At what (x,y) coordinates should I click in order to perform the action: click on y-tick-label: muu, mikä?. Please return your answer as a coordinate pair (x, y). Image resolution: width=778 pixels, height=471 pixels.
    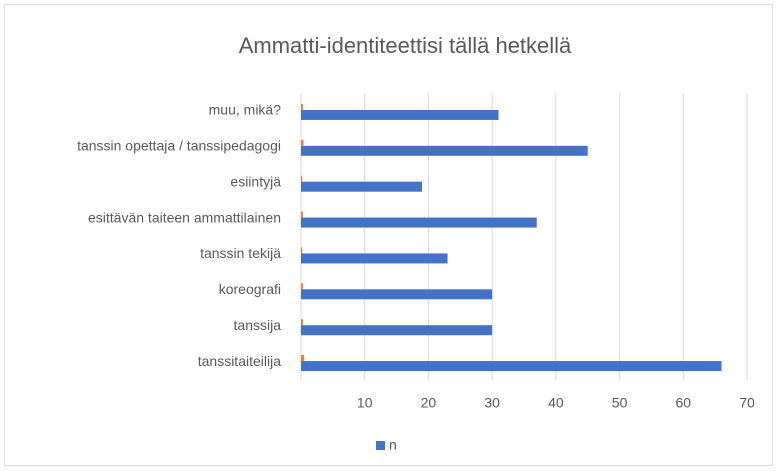
    Looking at the image, I should click on (245, 110).